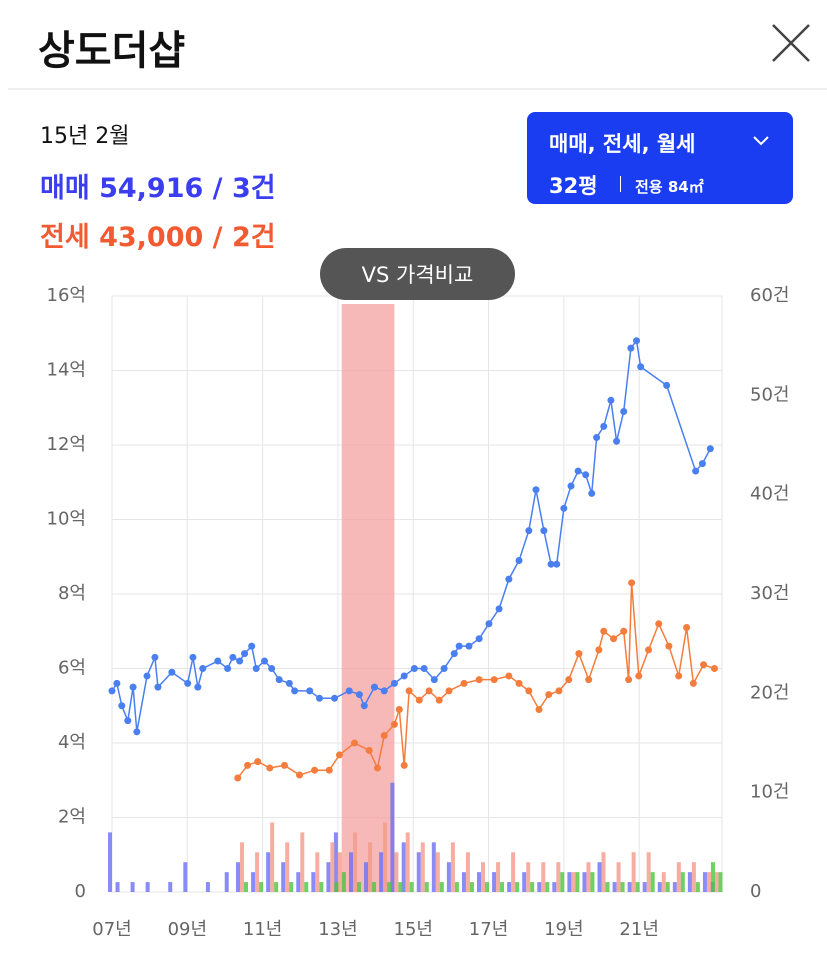 This screenshot has width=827, height=961. I want to click on jeonse-label: 전세, so click(65, 237).